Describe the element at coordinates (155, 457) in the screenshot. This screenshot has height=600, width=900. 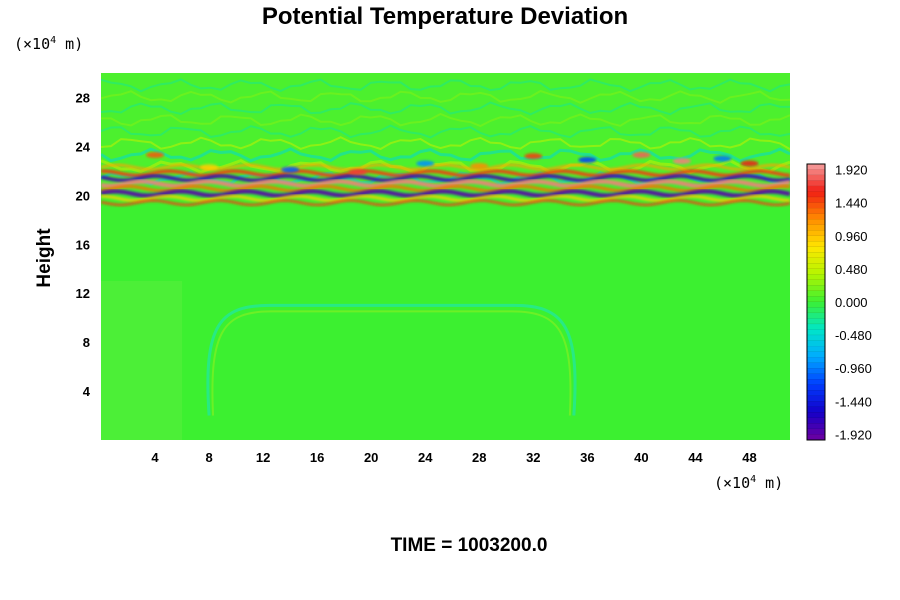
I see `x-tick-label: 4` at that location.